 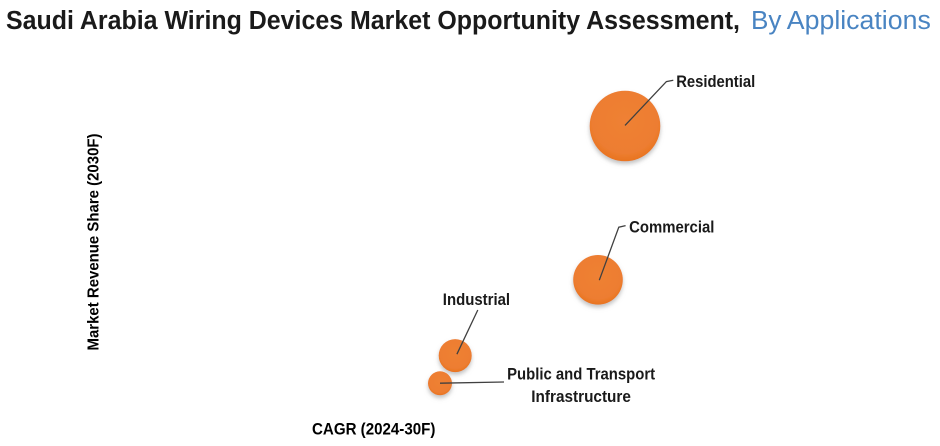 What do you see at coordinates (715, 82) in the screenshot?
I see `svg-text: Residential` at bounding box center [715, 82].